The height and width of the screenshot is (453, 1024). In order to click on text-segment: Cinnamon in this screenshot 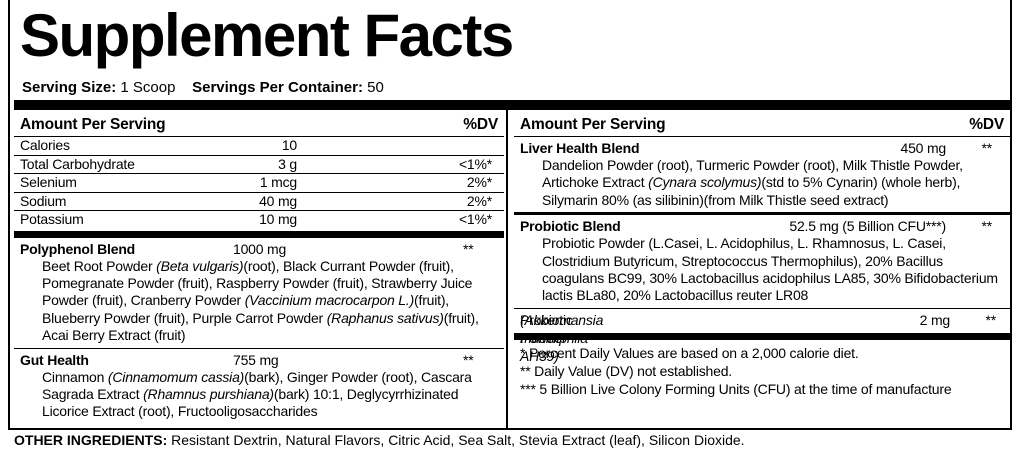, I will do `click(75, 376)`.